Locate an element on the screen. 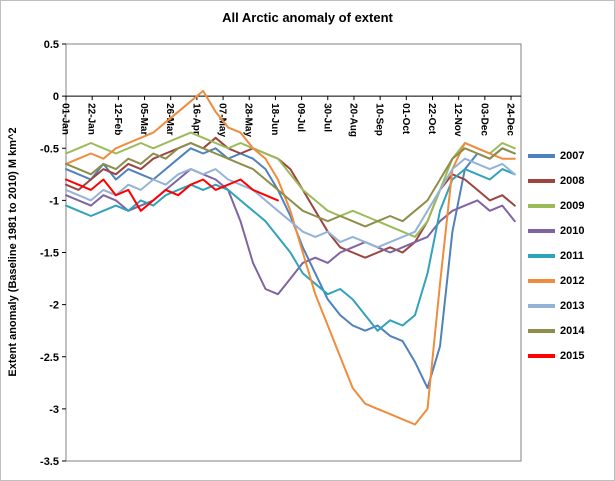 This screenshot has height=481, width=615. legend-item-2012: 2012 is located at coordinates (556, 281).